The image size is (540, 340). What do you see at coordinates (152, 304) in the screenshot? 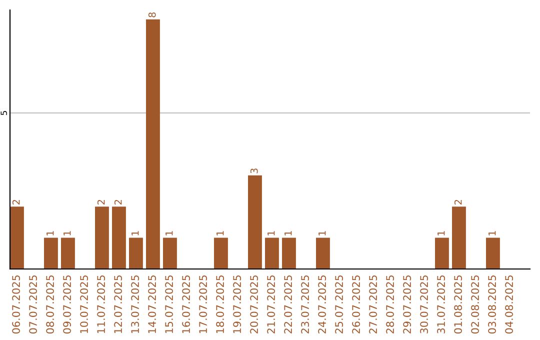
I see `x-tick-label: 14.07.2025` at bounding box center [152, 304].